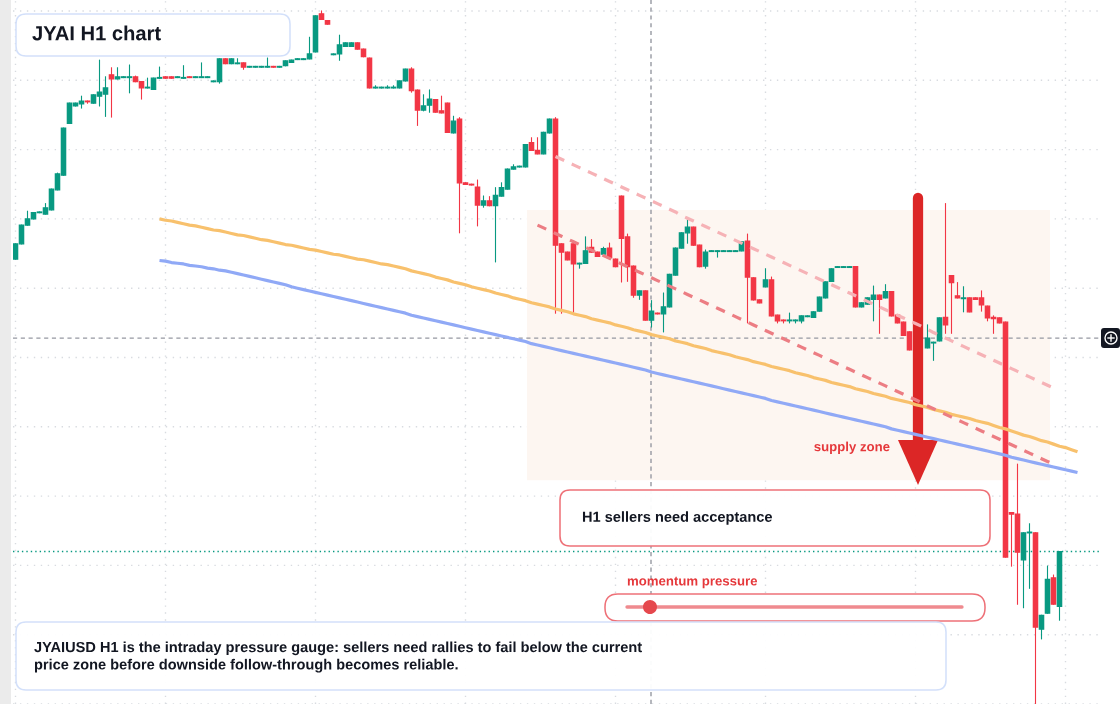 Image resolution: width=1120 pixels, height=704 pixels. What do you see at coordinates (96, 33) in the screenshot?
I see `text: JYAI H1 chart` at bounding box center [96, 33].